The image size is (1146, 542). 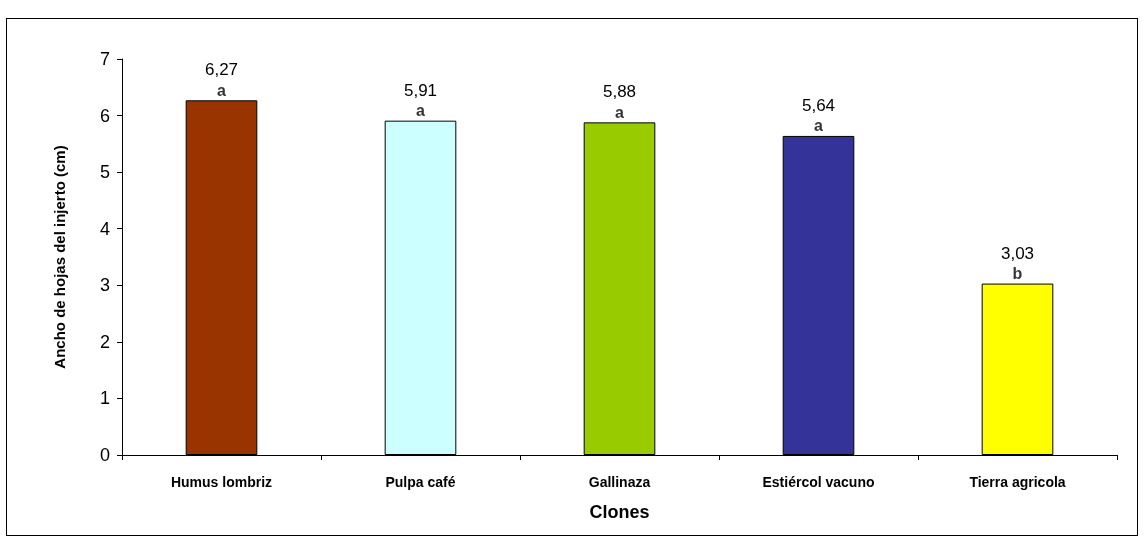 What do you see at coordinates (104, 341) in the screenshot?
I see `y-tick-label: 2` at bounding box center [104, 341].